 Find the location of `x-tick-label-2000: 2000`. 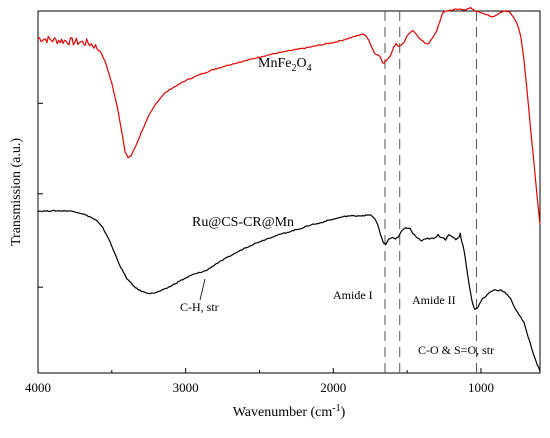

x-tick-label-2000: 2000 is located at coordinates (333, 387).